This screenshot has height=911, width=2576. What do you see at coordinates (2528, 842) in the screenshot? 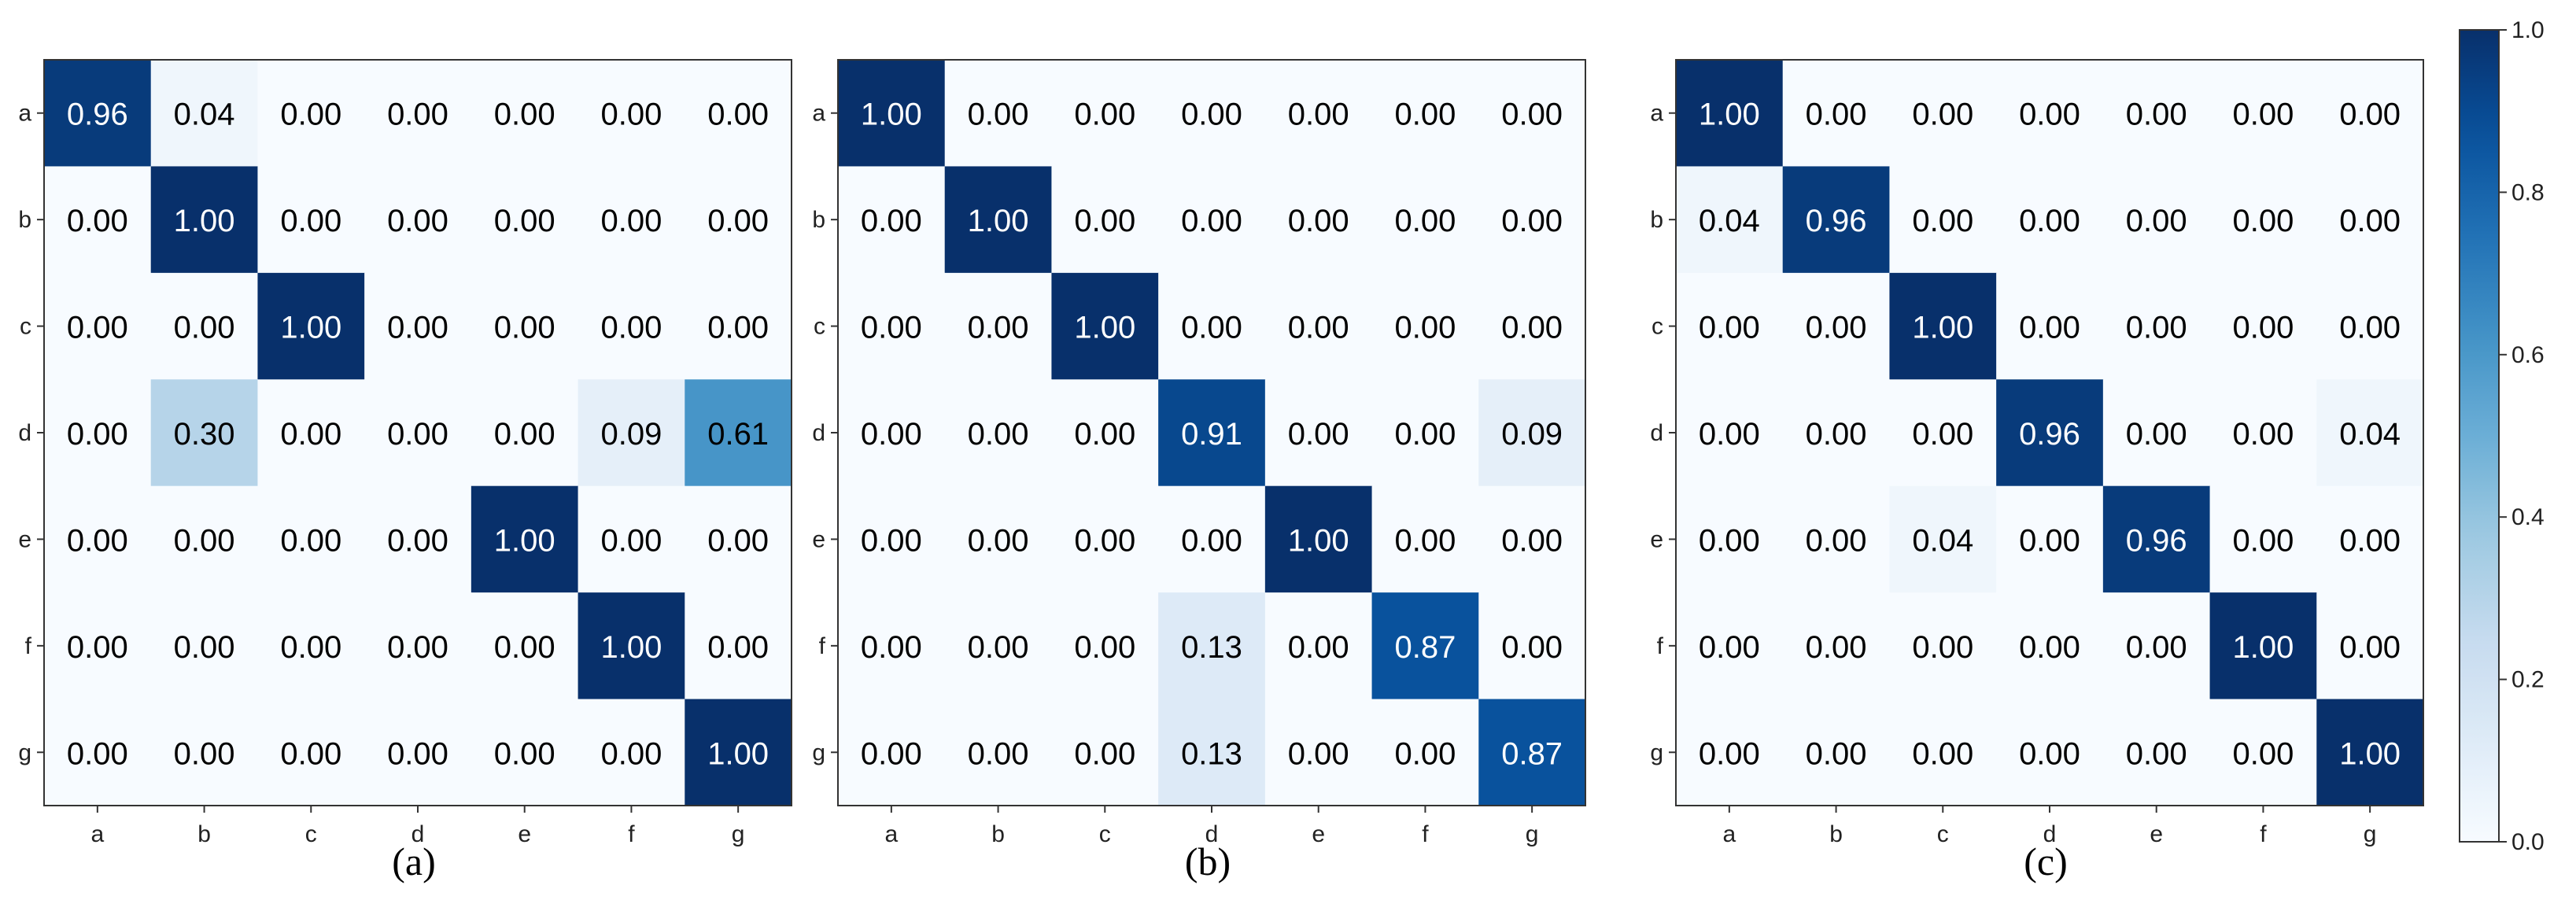
I see `colorbar-tick-label: 0.0` at bounding box center [2528, 842].